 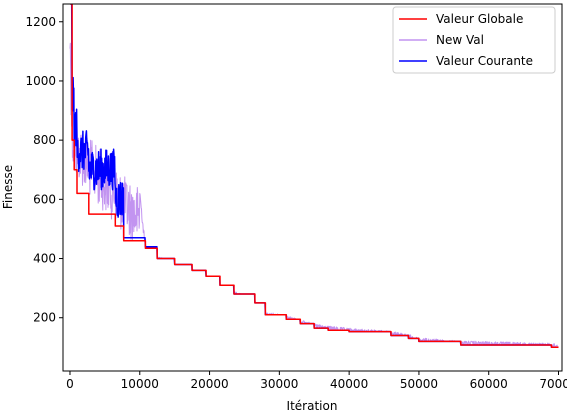 I want to click on x-axis-label: Itération, so click(x=312, y=406).